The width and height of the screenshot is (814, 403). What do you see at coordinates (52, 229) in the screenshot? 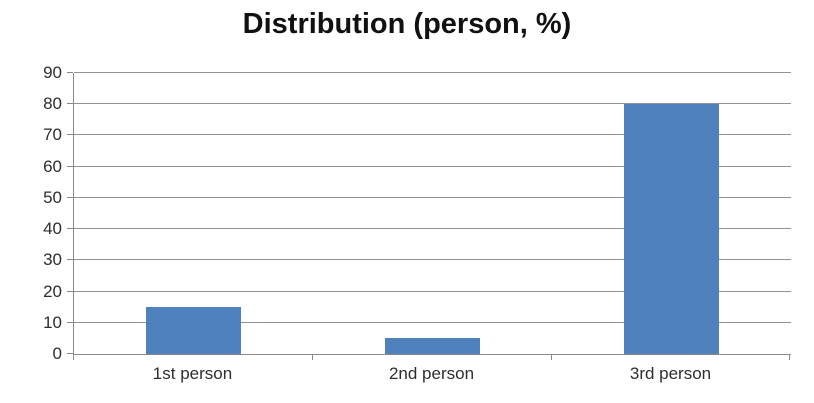
I see `y-tick-label: 40` at bounding box center [52, 229].